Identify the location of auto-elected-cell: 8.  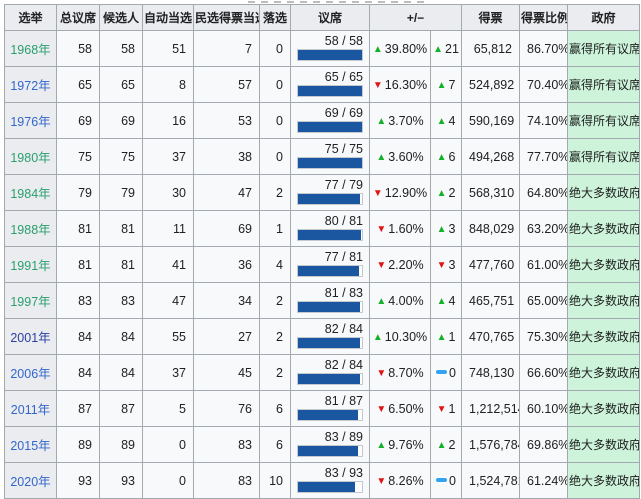
(168, 84).